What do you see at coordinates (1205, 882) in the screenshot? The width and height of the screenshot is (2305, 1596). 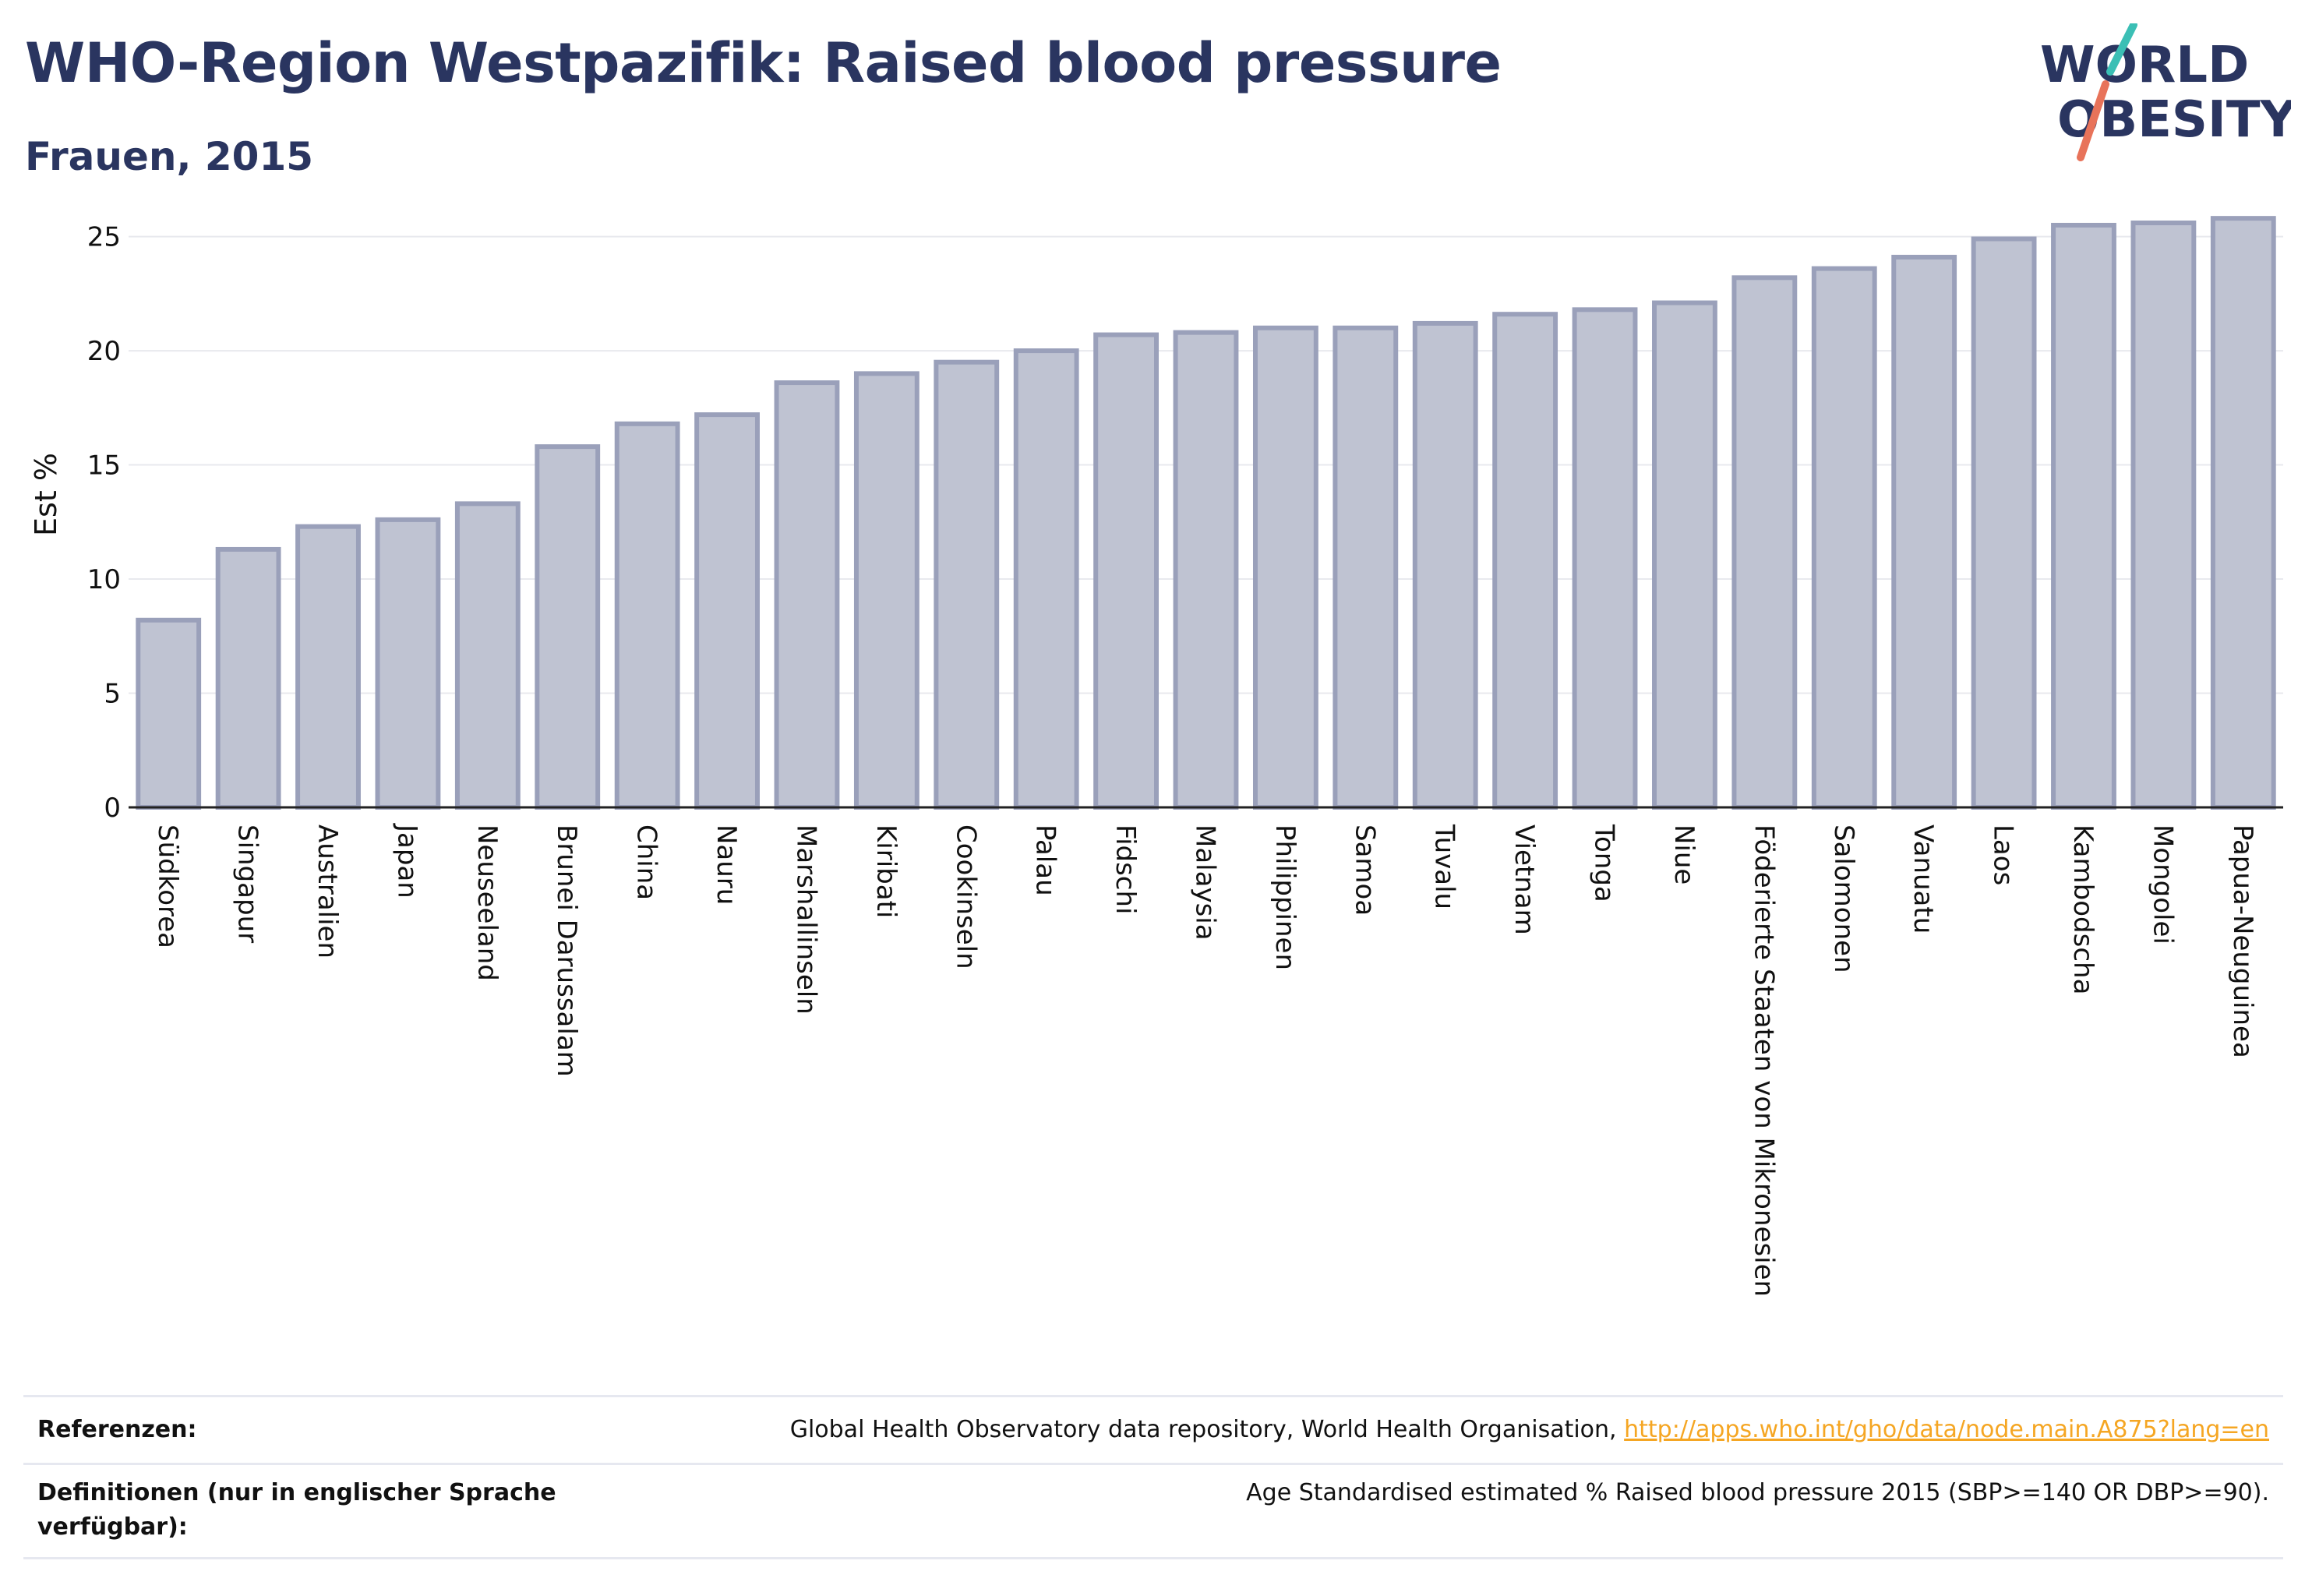 I see `x-category-label: Malaysia` at bounding box center [1205, 882].